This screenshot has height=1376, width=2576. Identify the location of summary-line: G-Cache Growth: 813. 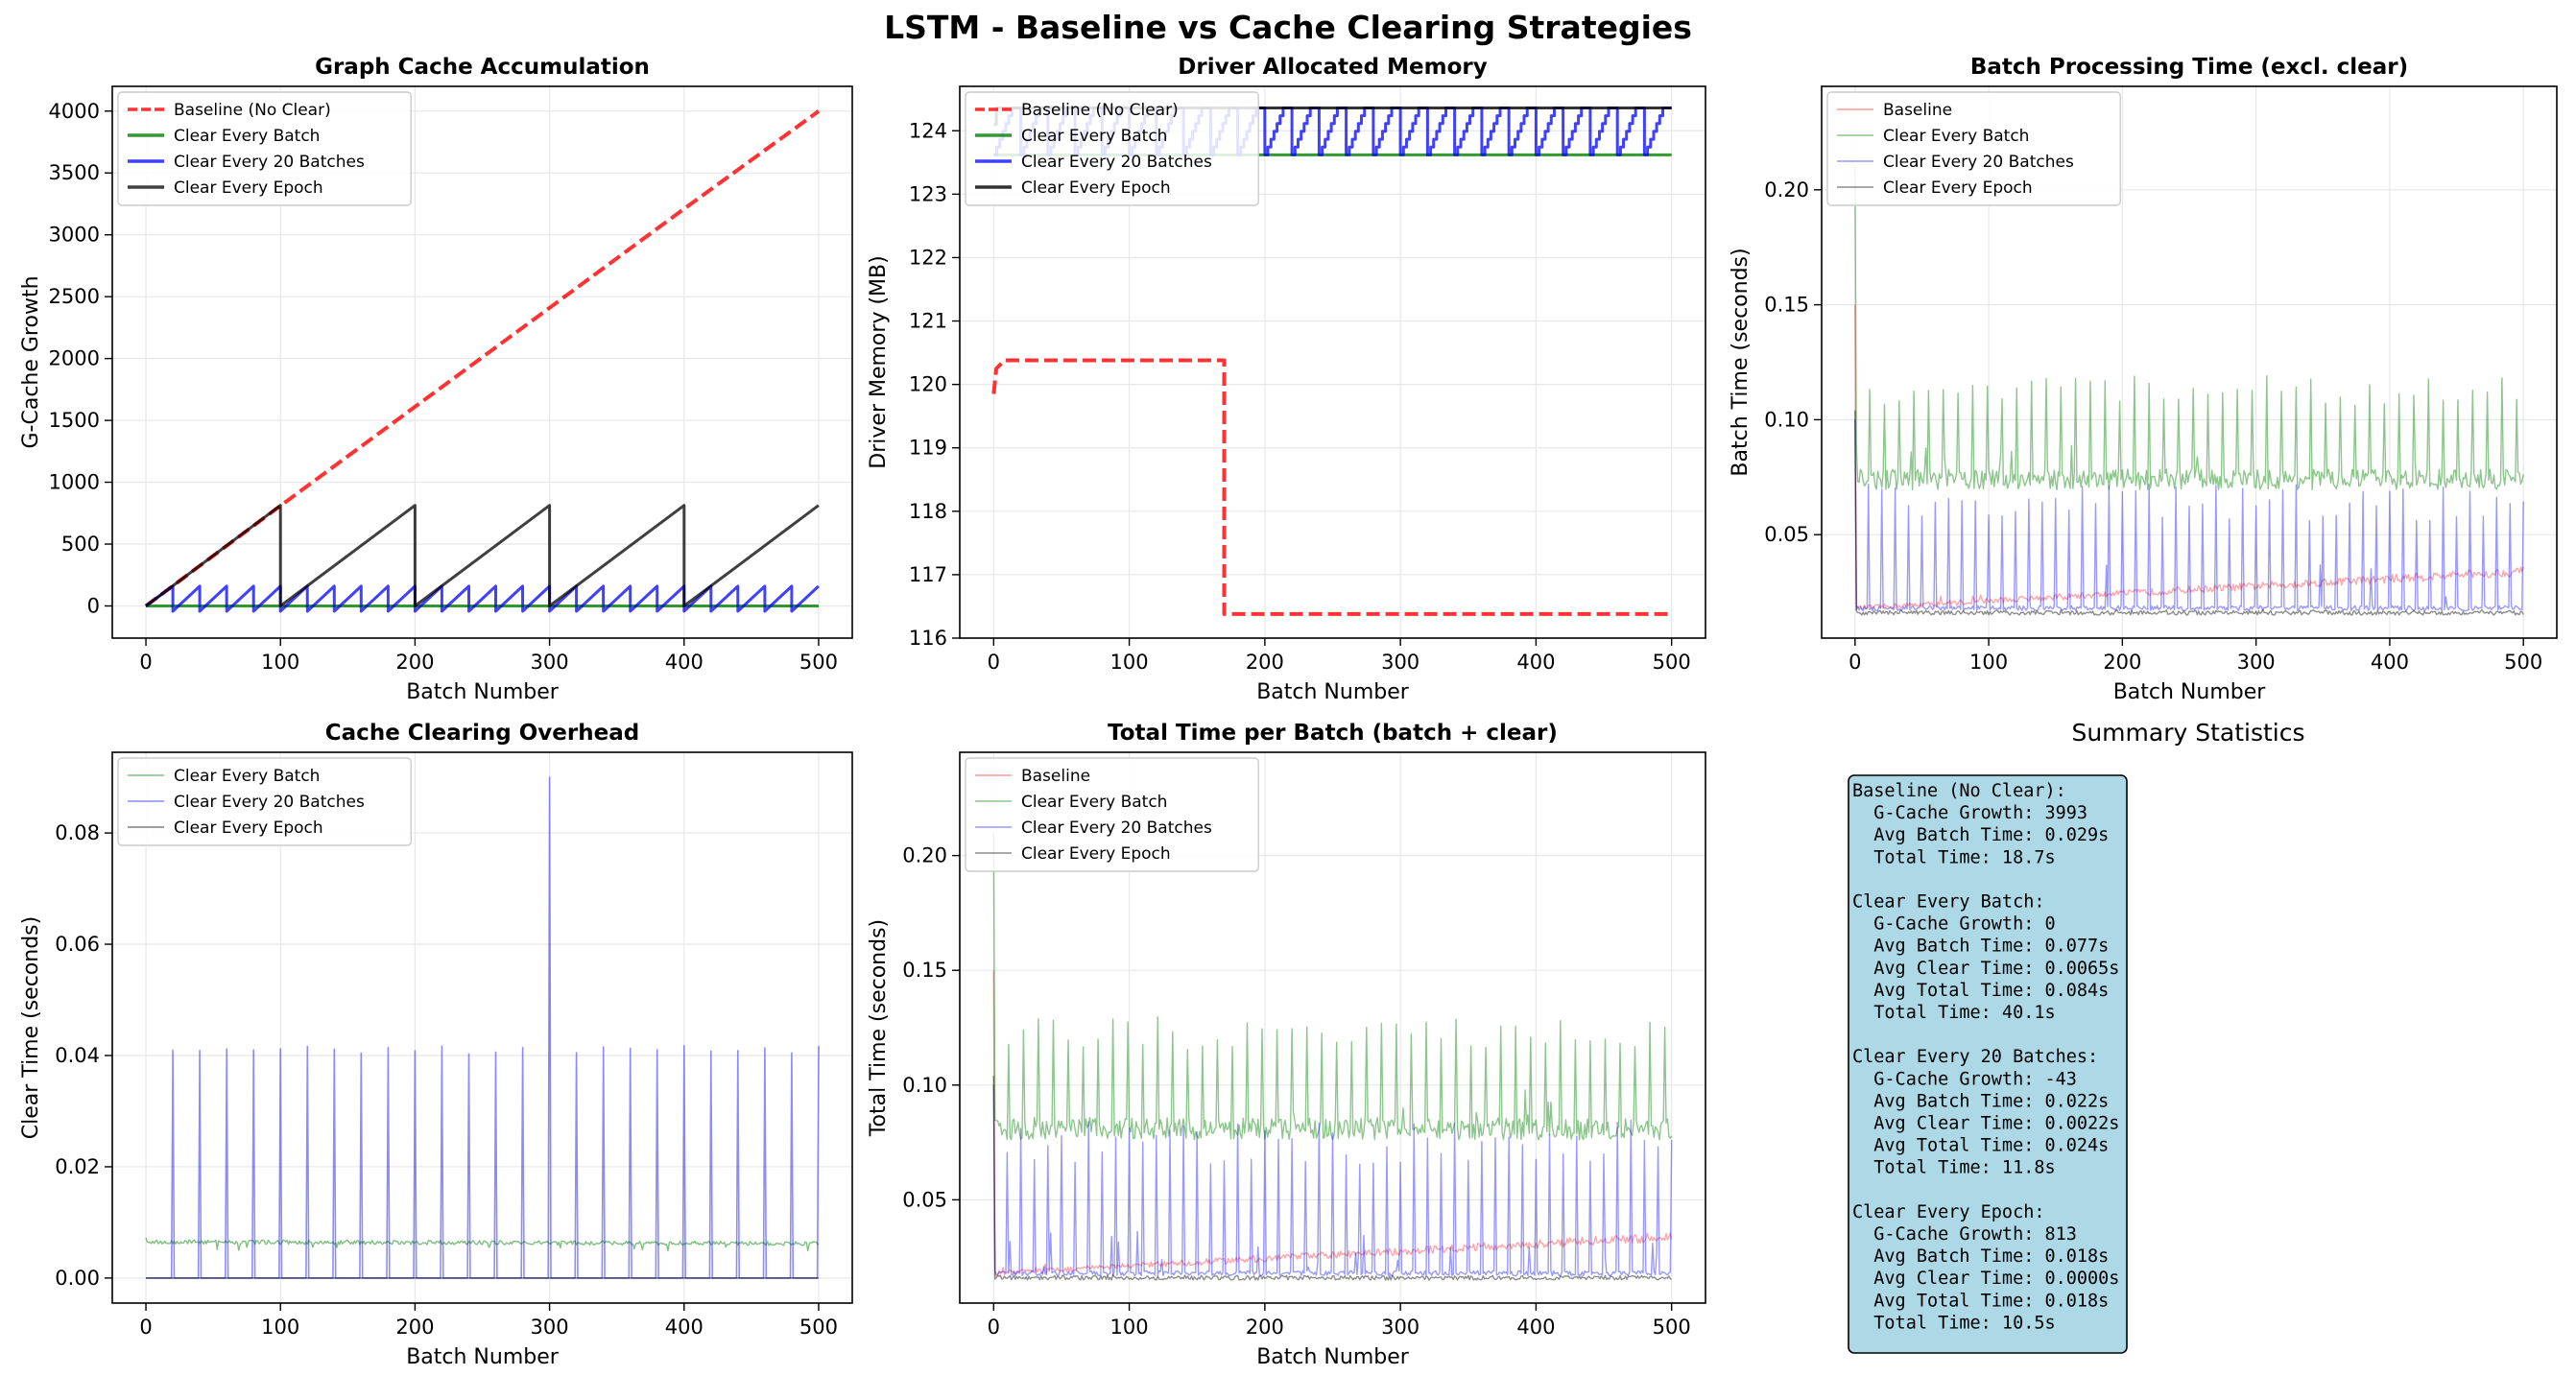
(1964, 1234).